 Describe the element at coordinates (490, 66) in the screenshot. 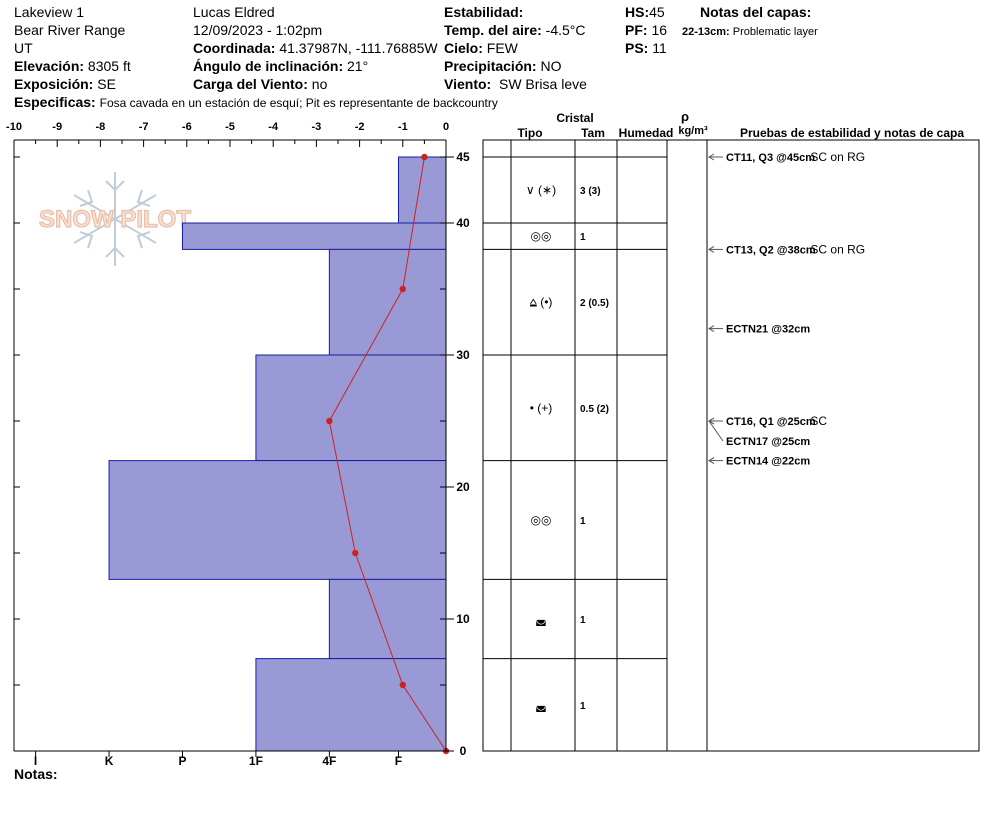

I see `precip-label: Precipitación:` at that location.